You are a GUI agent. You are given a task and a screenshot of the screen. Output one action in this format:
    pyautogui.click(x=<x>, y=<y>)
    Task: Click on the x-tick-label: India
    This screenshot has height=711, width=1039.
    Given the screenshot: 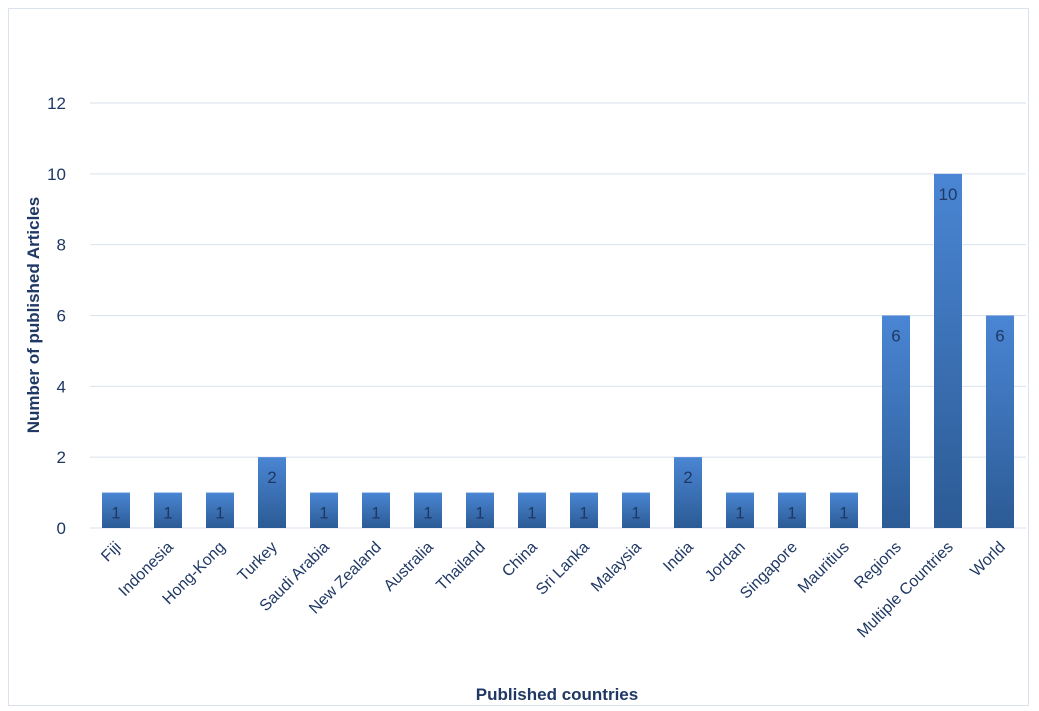 What is the action you would take?
    pyautogui.click(x=678, y=557)
    